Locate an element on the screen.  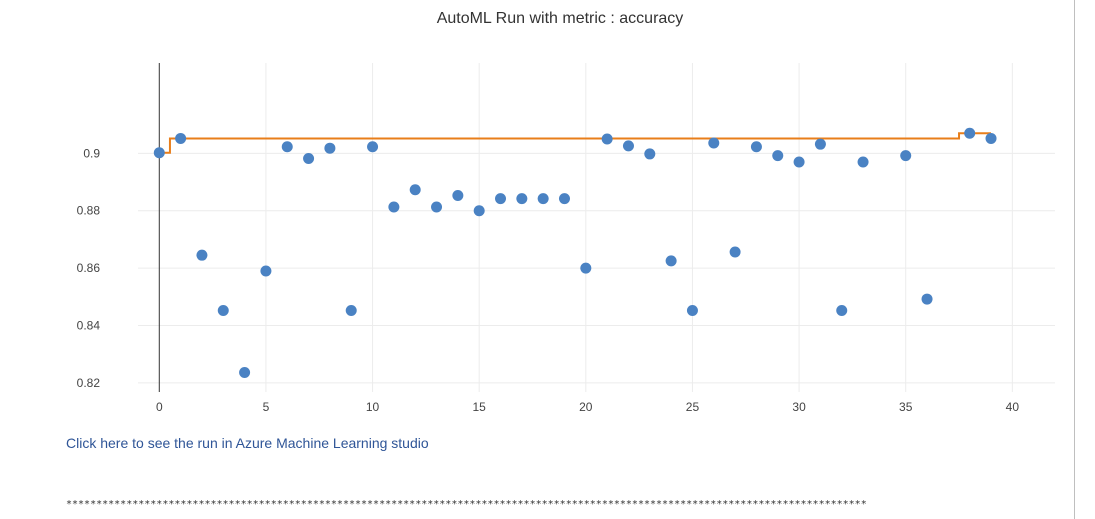
right-border is located at coordinates (1074, 259).